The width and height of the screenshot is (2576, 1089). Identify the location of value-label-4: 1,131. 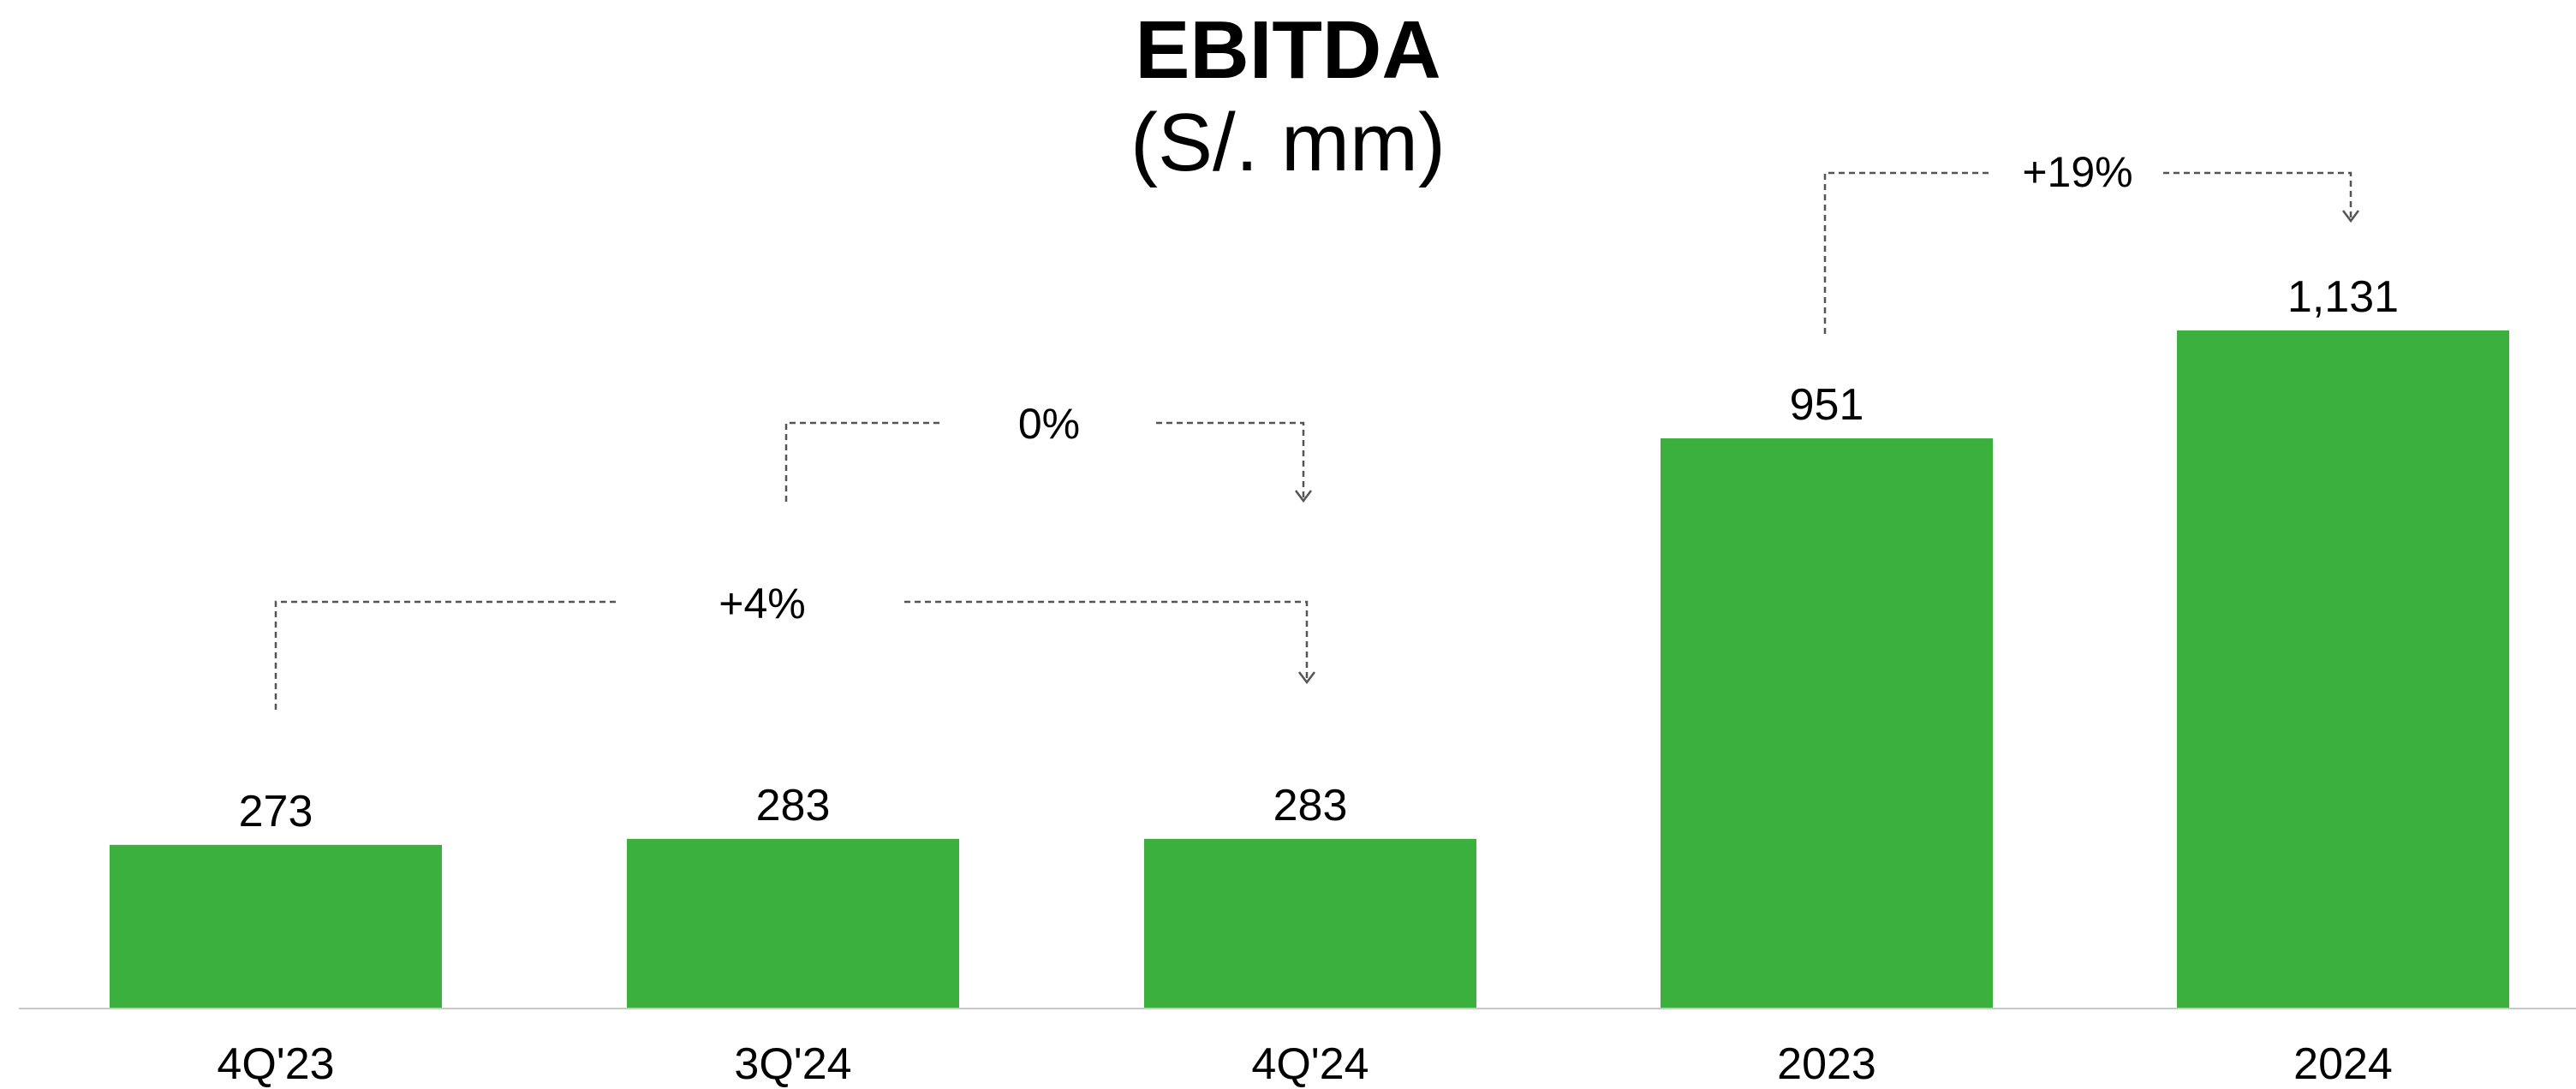
(2343, 297).